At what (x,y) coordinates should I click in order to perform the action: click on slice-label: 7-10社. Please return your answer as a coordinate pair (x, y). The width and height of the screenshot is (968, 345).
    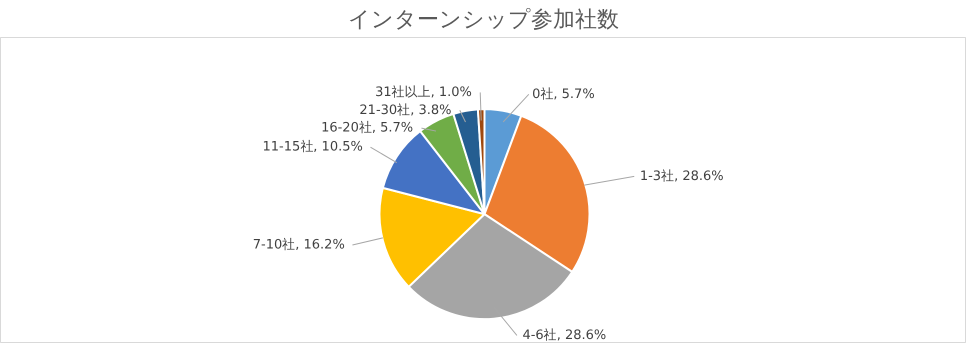
    Looking at the image, I should click on (274, 244).